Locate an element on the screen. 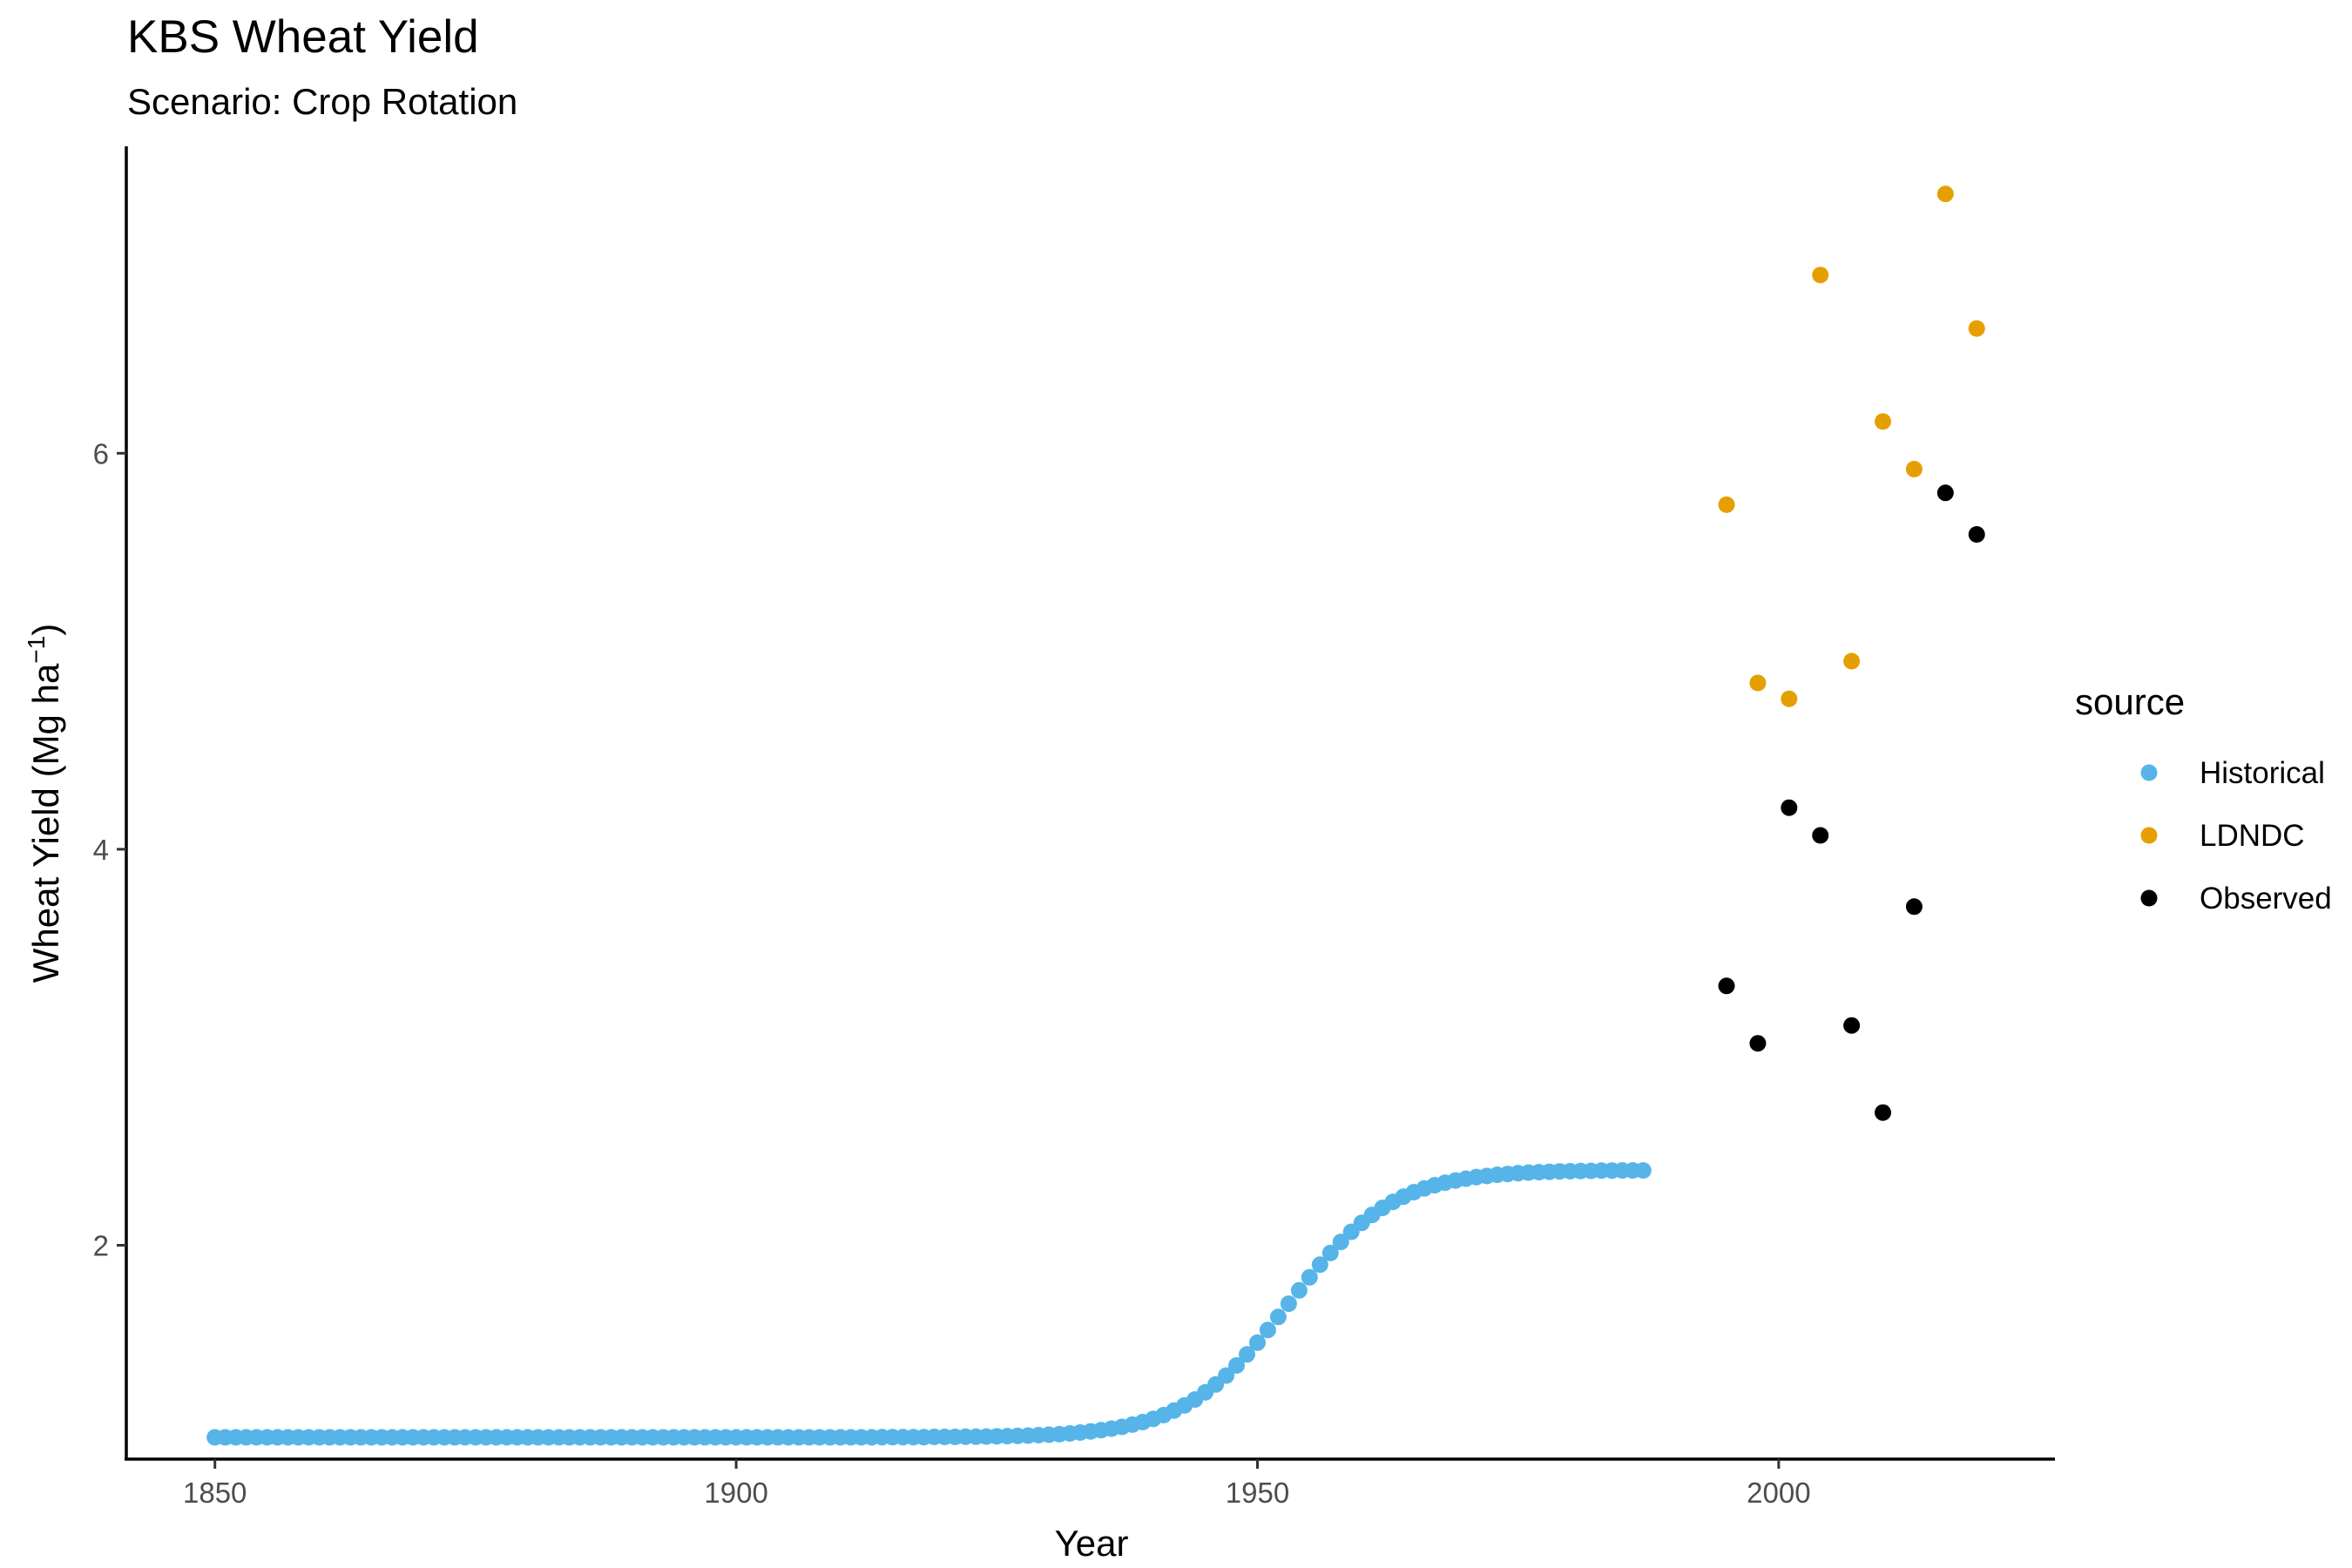 This screenshot has height=1568, width=2352. legend-label-ldndc: LDNDC is located at coordinates (2252, 836).